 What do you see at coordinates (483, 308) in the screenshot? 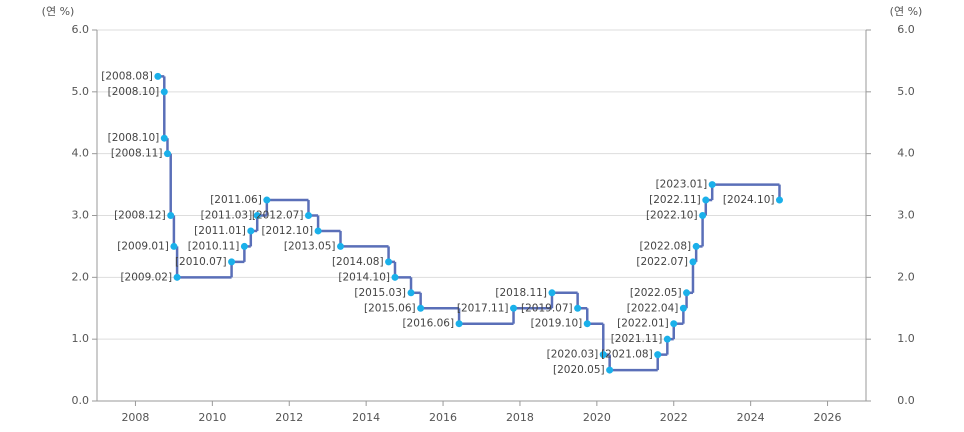
I see `point-label: [2017.11]` at bounding box center [483, 308].